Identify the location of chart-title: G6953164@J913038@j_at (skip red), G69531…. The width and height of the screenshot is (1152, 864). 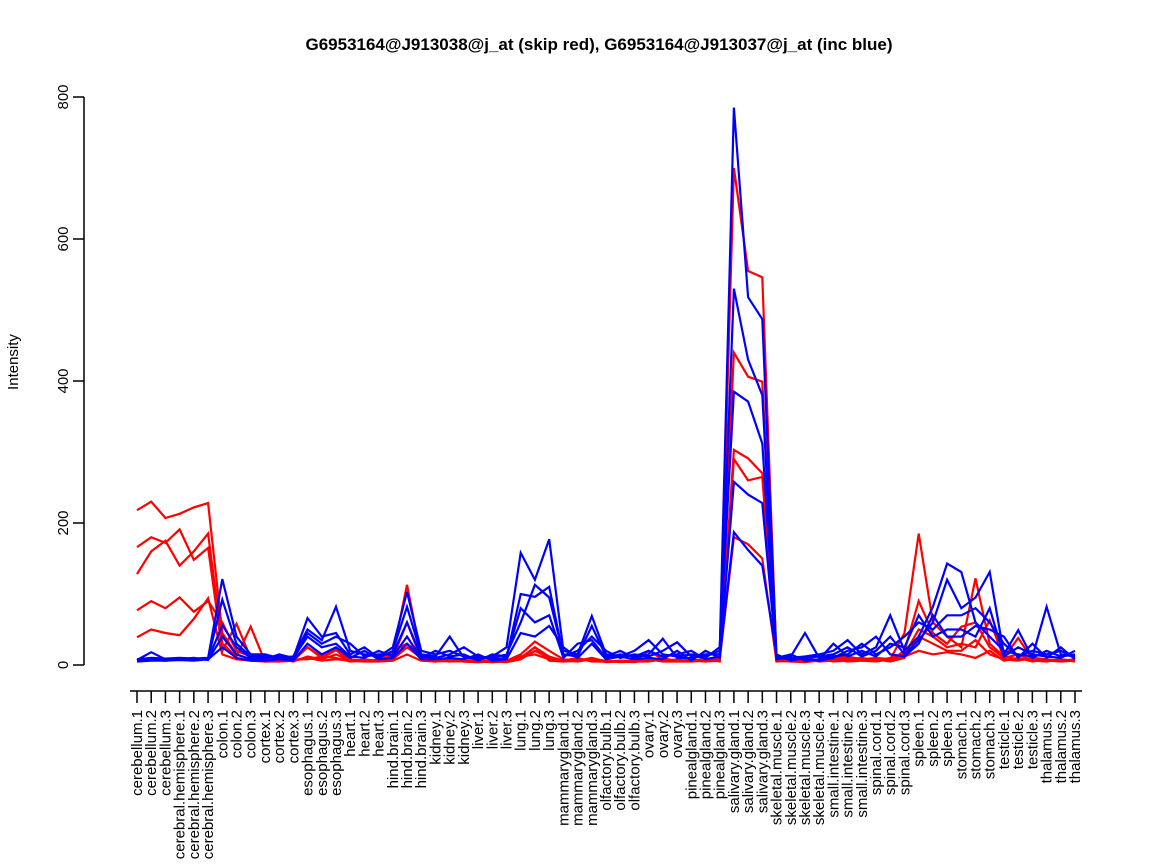
(598, 44).